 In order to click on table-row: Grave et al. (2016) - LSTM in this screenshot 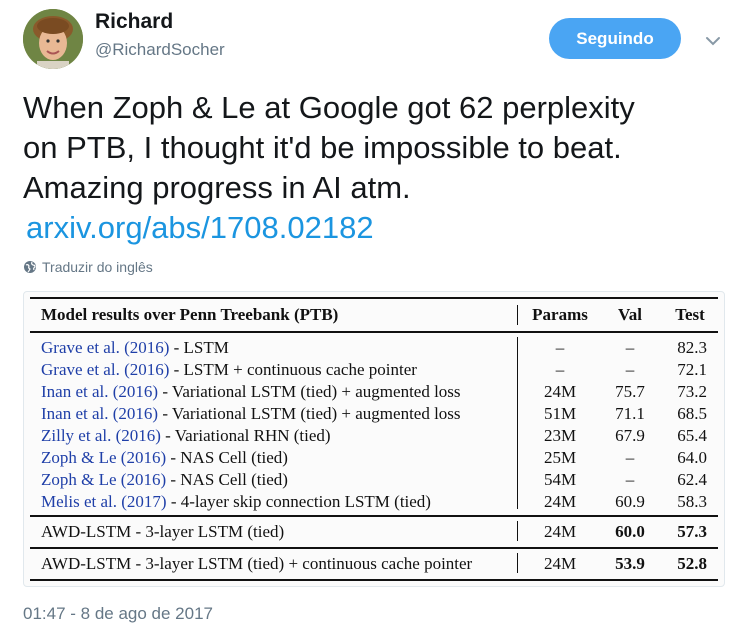, I will do `click(135, 348)`.